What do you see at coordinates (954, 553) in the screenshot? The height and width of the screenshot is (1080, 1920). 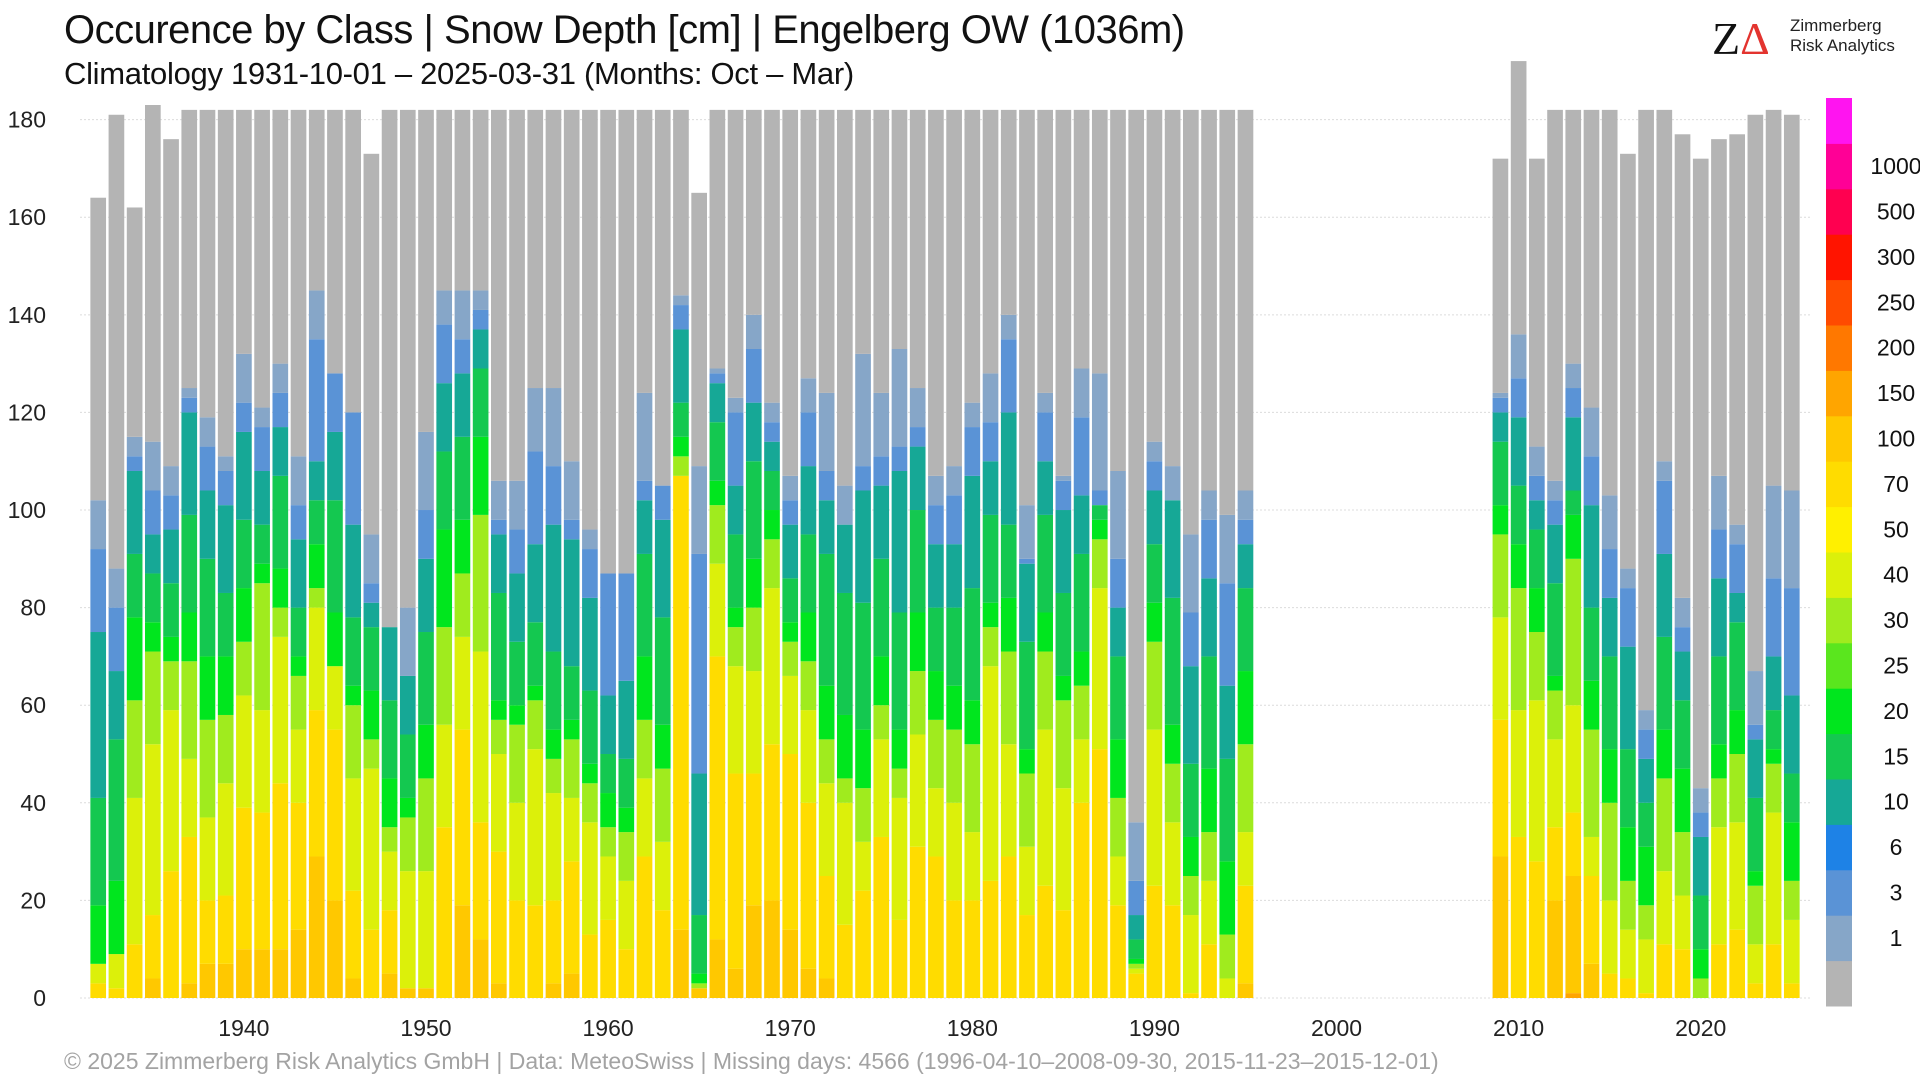 I see `season-bar-1979` at bounding box center [954, 553].